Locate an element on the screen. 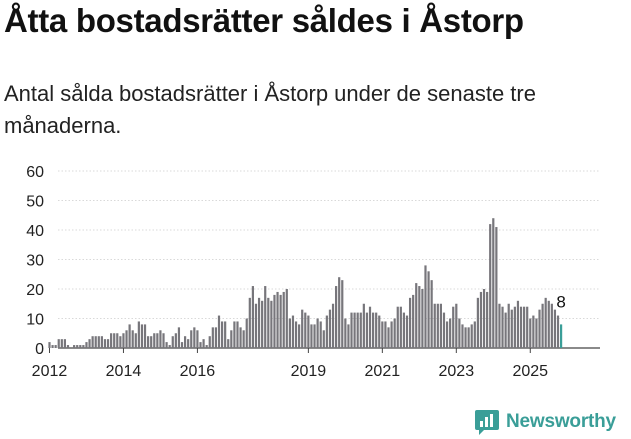 The height and width of the screenshot is (439, 631). data-labels: 8 is located at coordinates (560, 301).